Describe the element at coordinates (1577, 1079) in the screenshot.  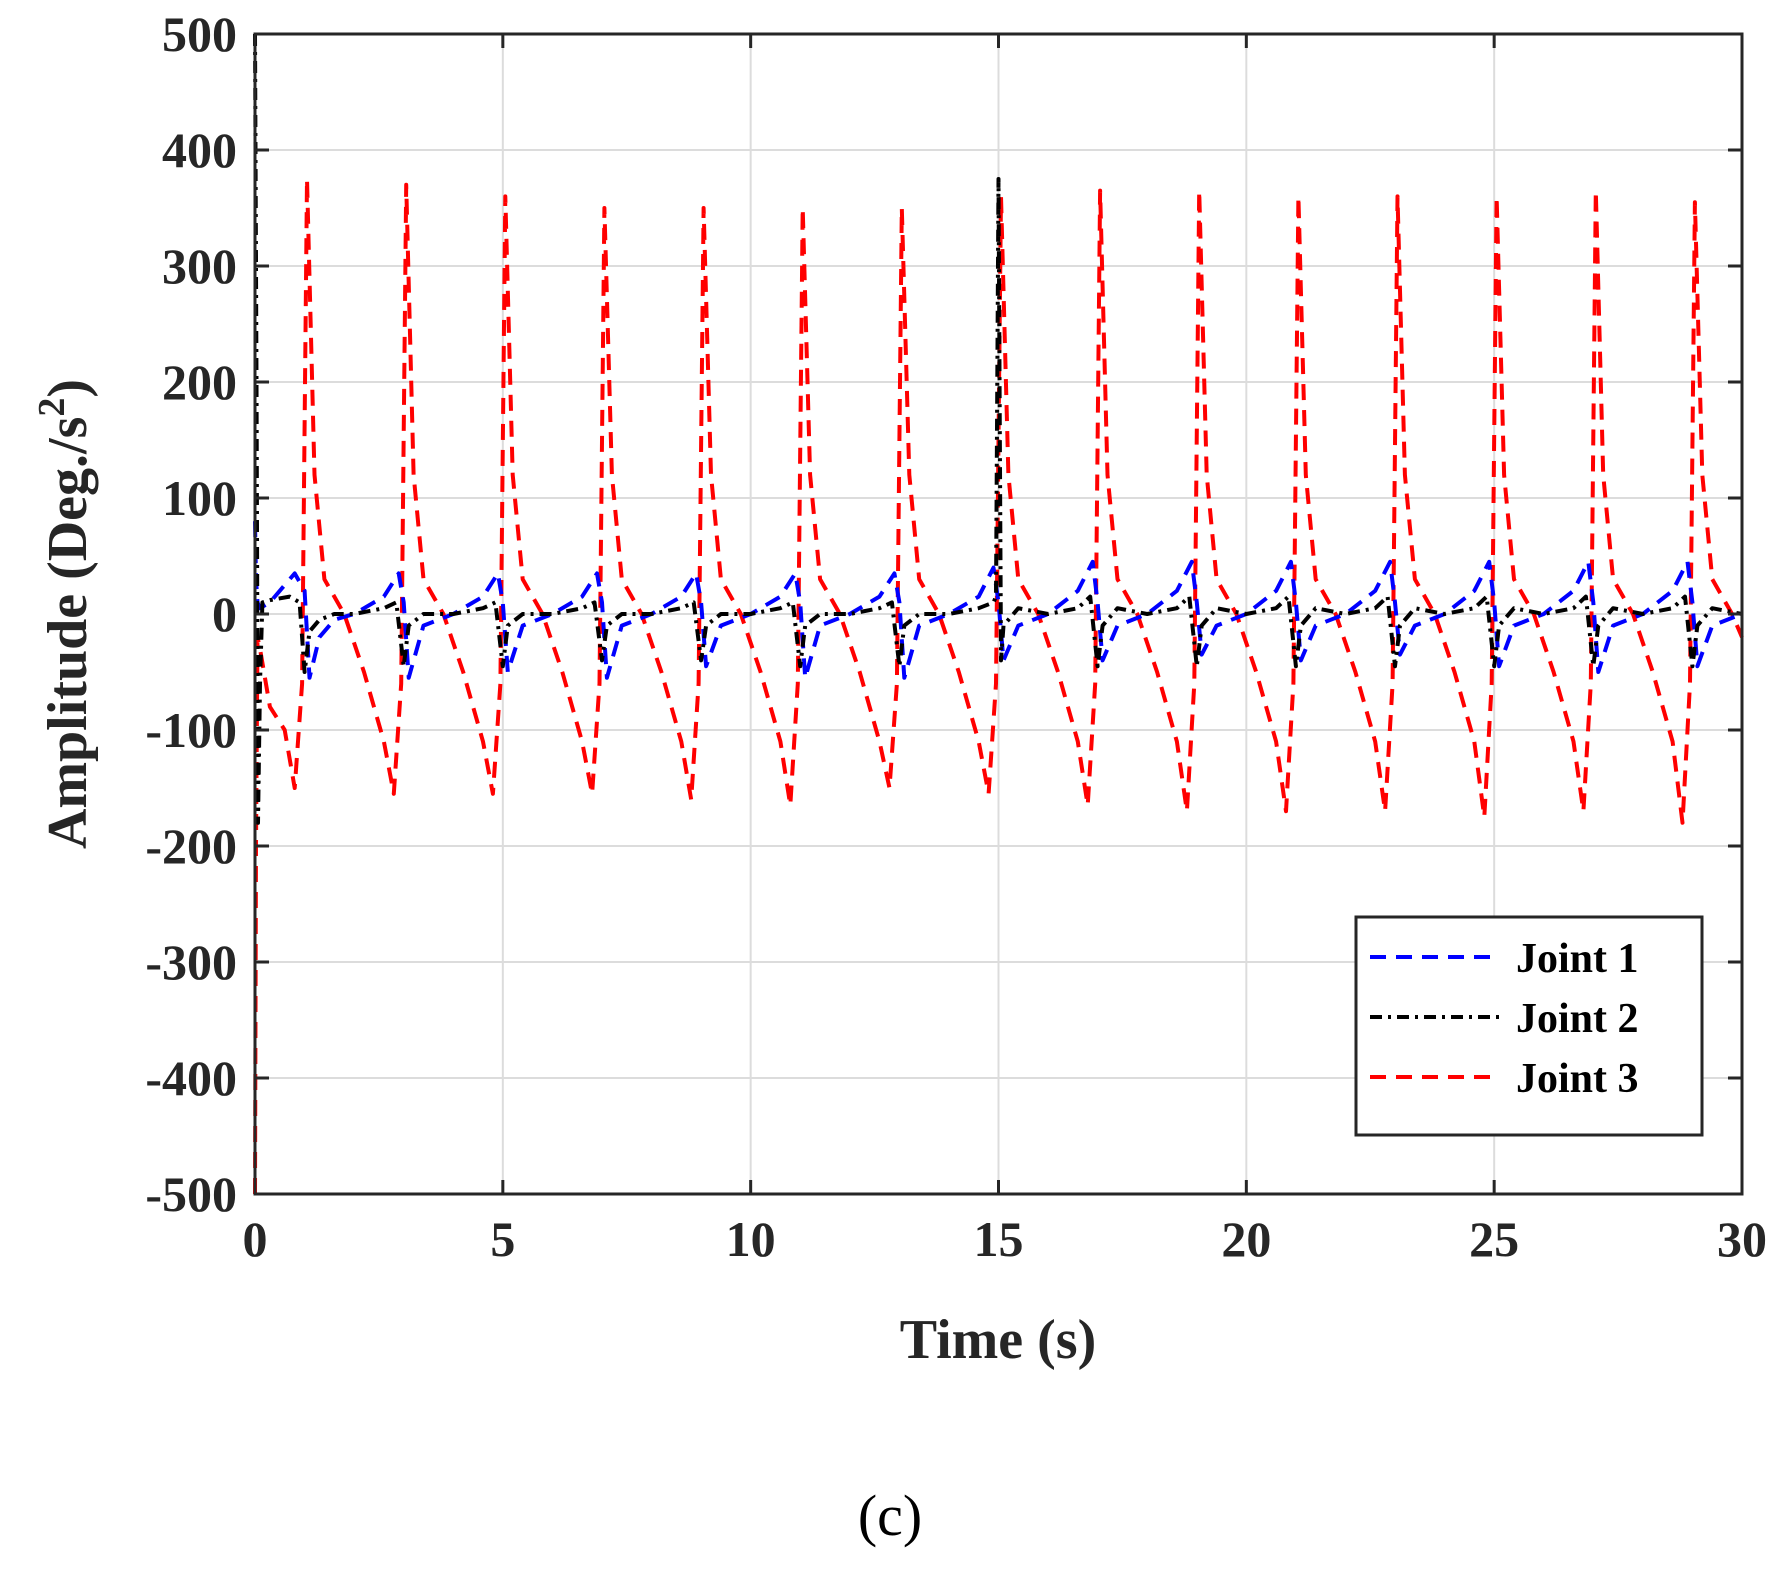
I see `legend-label-joint-3: Joint 3` at that location.